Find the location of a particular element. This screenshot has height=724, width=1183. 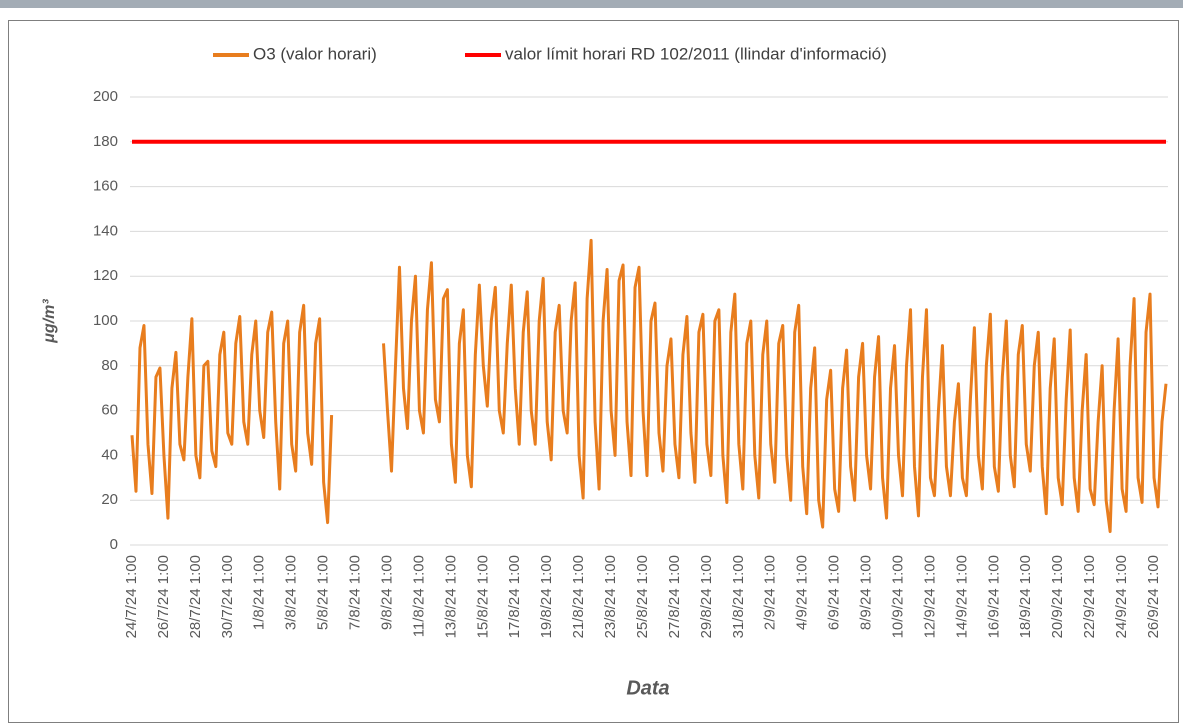

x-tick-label: 26/9/24 1:00 is located at coordinates (1153, 596).